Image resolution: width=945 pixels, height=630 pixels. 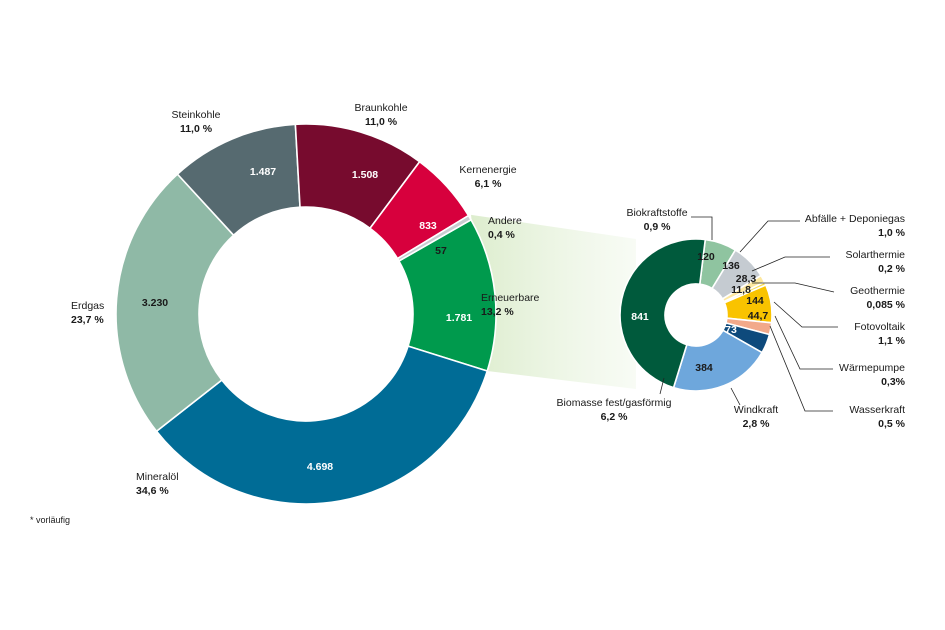 What do you see at coordinates (790, 264) in the screenshot?
I see `solarthermie-leader-line` at bounding box center [790, 264].